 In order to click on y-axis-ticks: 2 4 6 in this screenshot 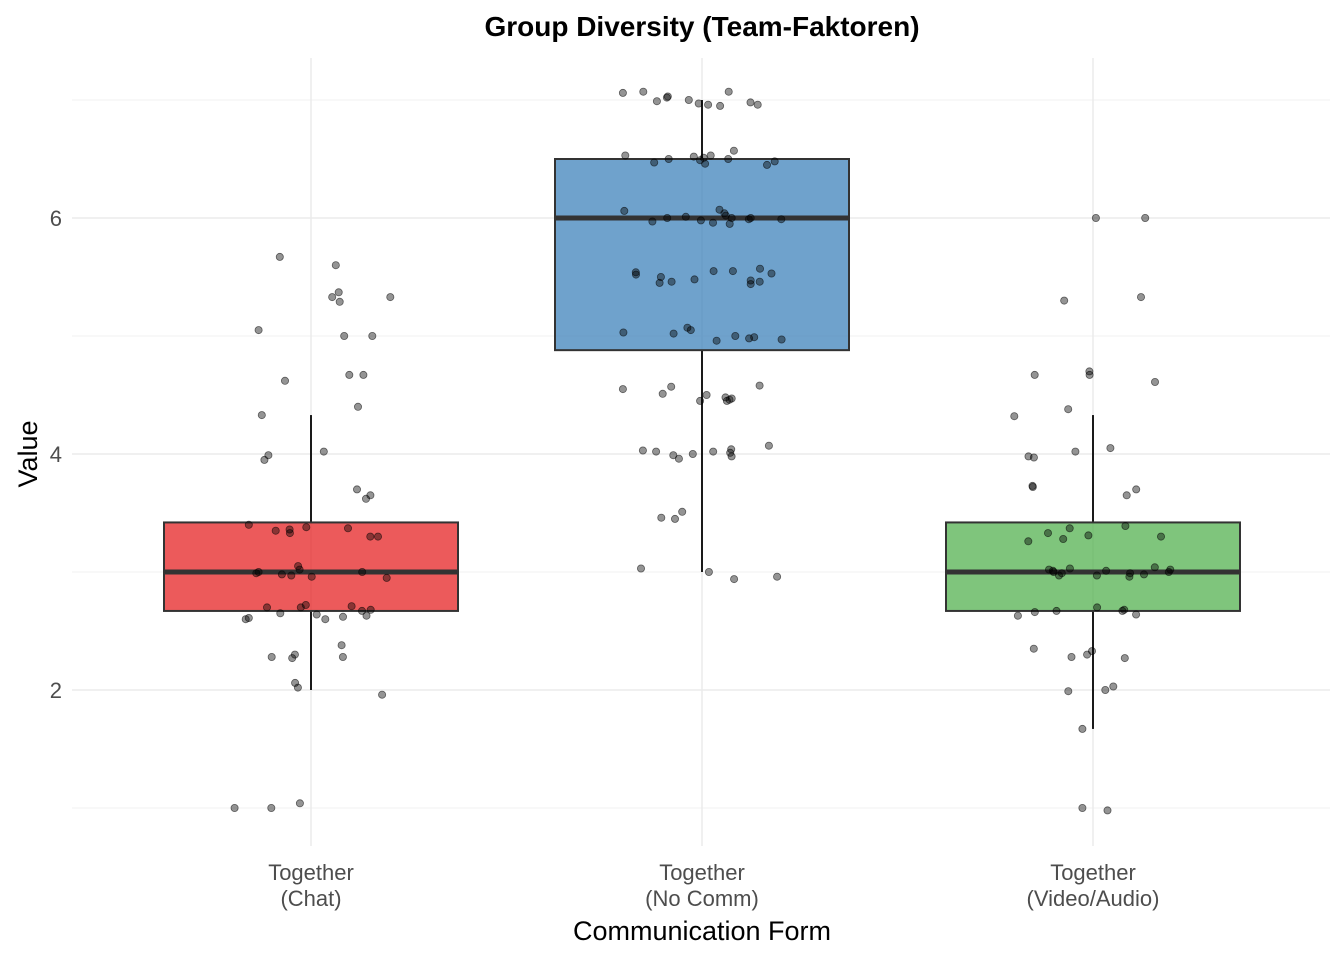, I will do `click(56, 454)`.